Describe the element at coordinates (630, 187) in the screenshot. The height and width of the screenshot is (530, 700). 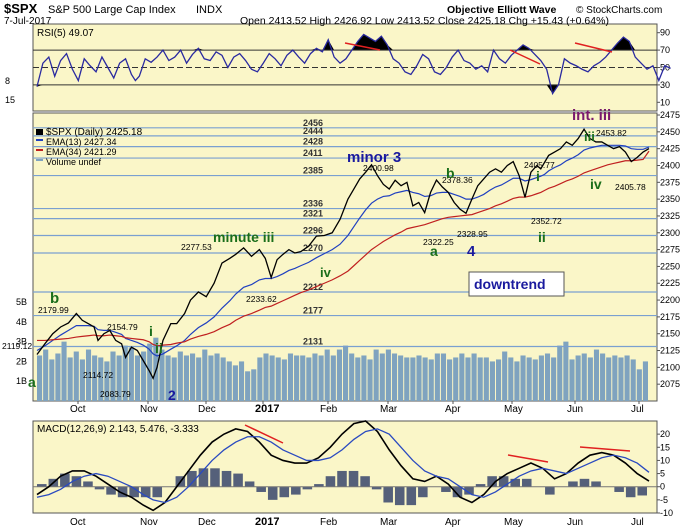
I see `price-label: 2405.78` at that location.